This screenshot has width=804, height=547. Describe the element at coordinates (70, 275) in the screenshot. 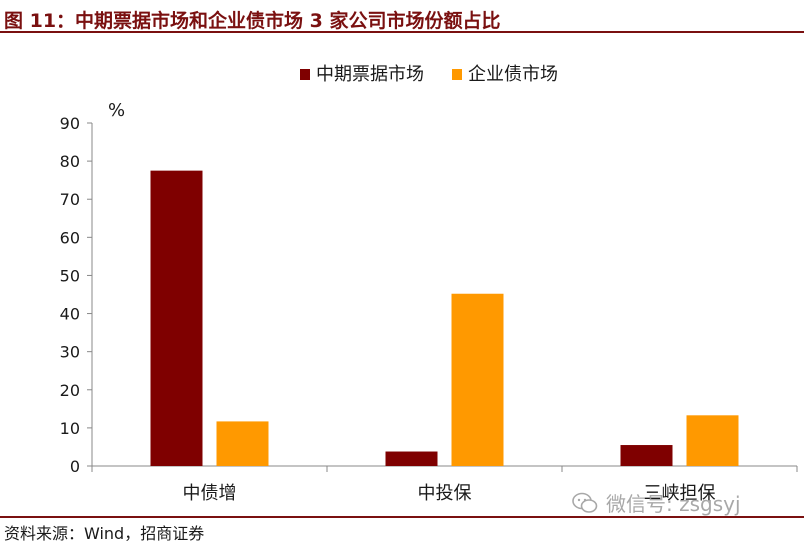

I see `y-tick-label: 50` at that location.